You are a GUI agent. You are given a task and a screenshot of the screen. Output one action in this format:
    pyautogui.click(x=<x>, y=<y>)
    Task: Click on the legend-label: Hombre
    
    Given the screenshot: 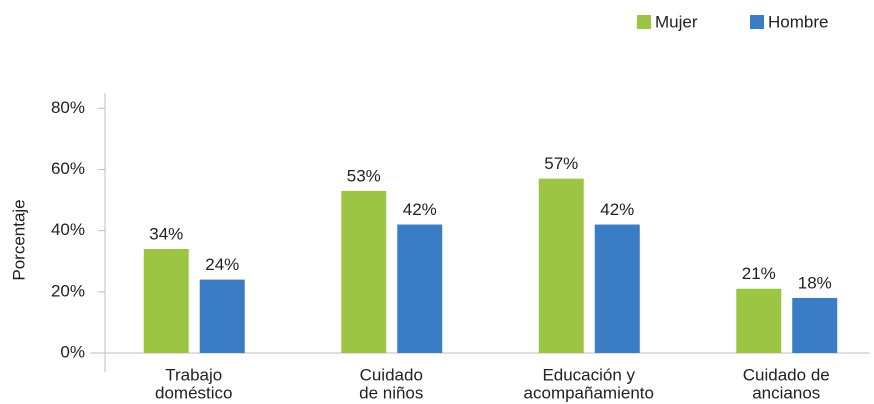 What is the action you would take?
    pyautogui.click(x=798, y=21)
    